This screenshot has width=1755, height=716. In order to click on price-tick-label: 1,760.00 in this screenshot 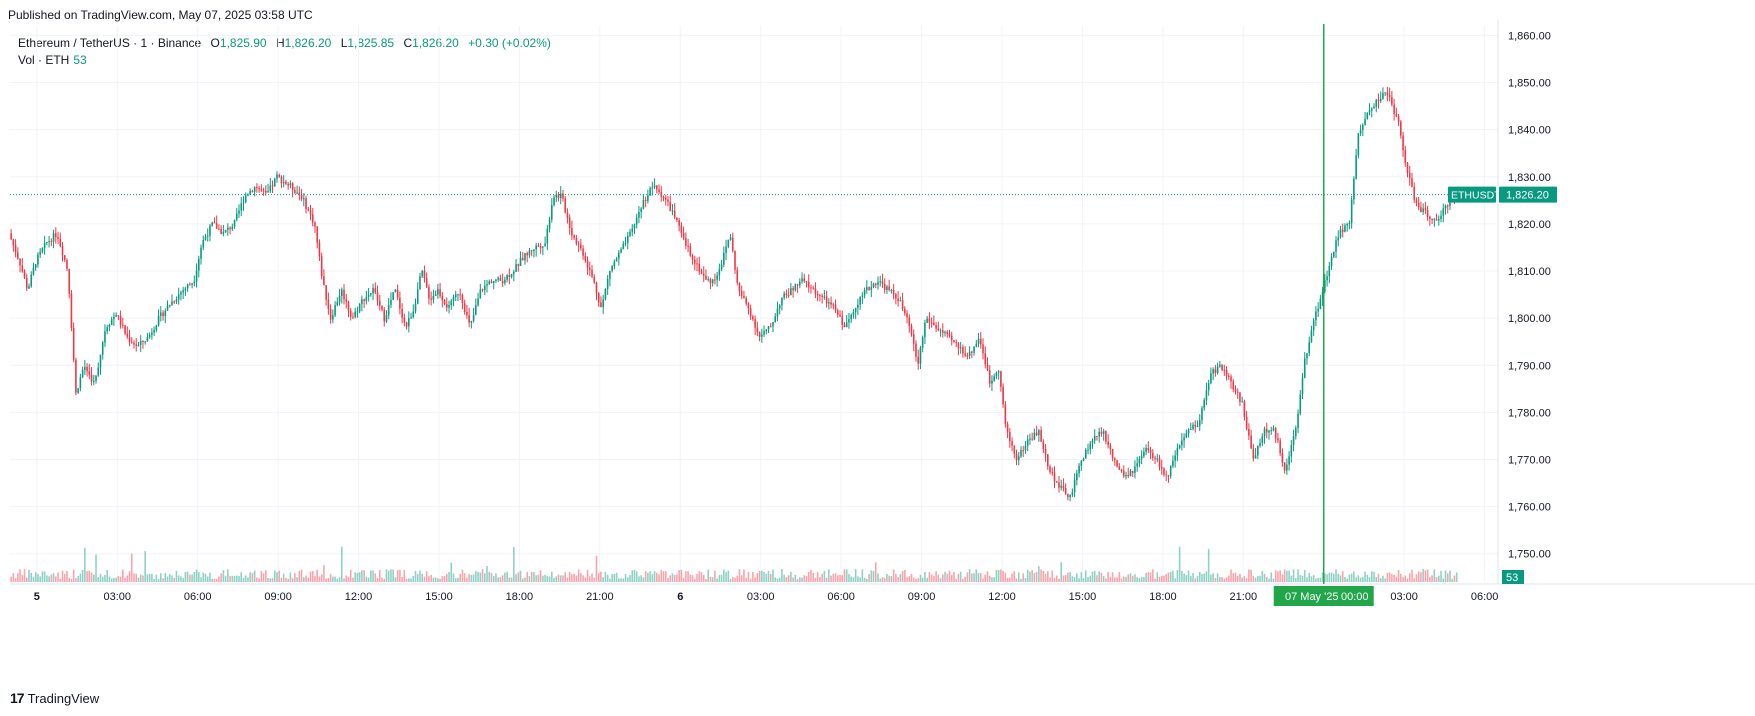, I will do `click(1529, 508)`.